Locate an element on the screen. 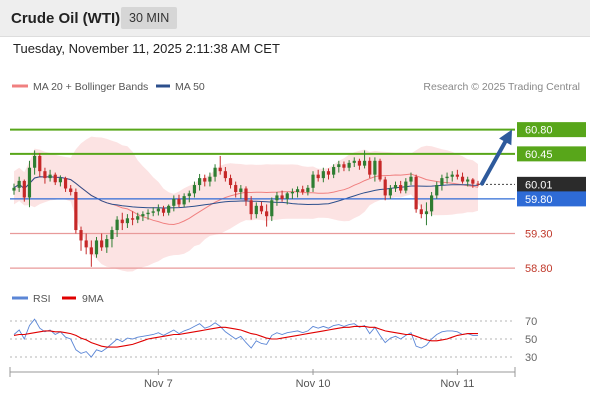 The height and width of the screenshot is (400, 590). x-axis: Nov 7 Nov 10 Nov 11 is located at coordinates (262, 378).